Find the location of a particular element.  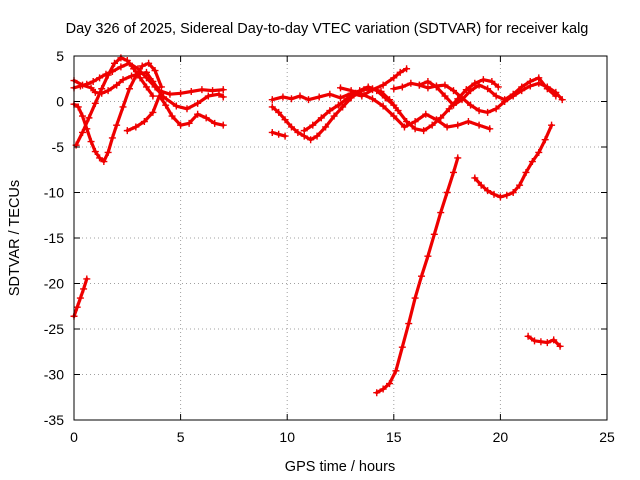

x-tick-label: 5 is located at coordinates (181, 437).